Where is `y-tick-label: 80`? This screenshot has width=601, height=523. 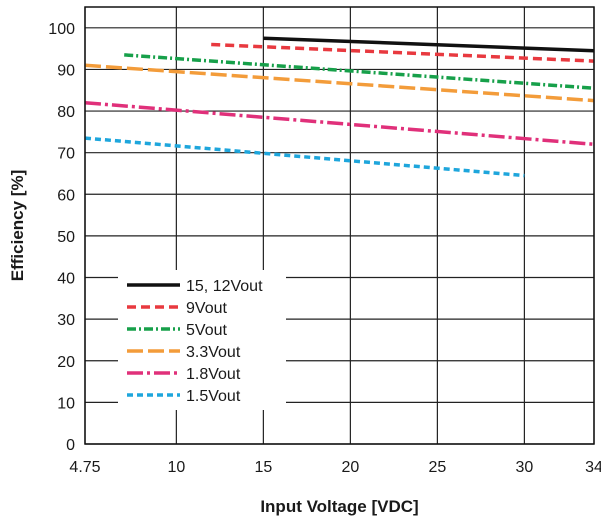 y-tick-label: 80 is located at coordinates (66, 112).